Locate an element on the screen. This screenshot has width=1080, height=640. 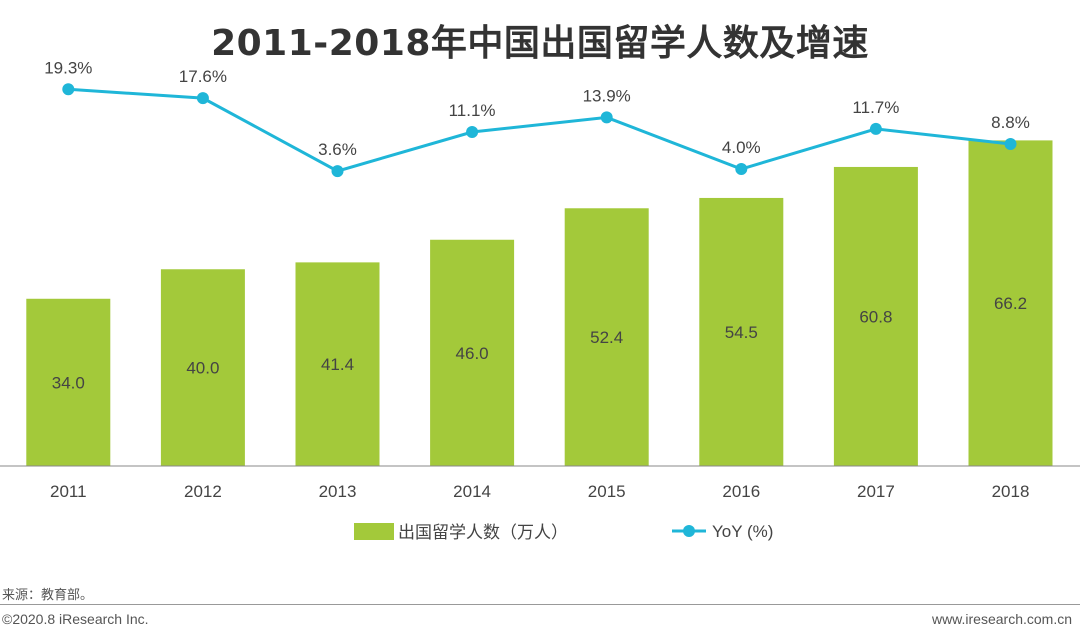
x-tick-label: 2017 is located at coordinates (876, 491).